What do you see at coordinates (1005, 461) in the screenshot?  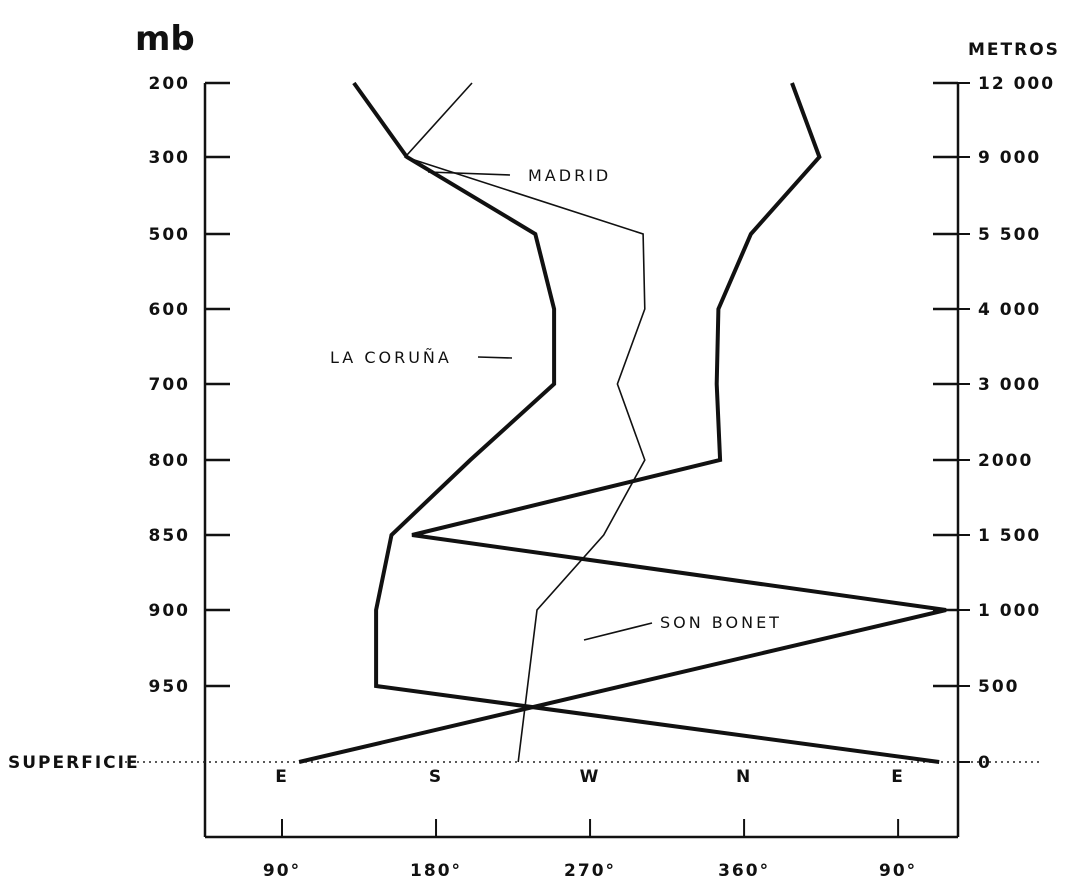 I see `height-tick-label: 2000` at bounding box center [1005, 461].